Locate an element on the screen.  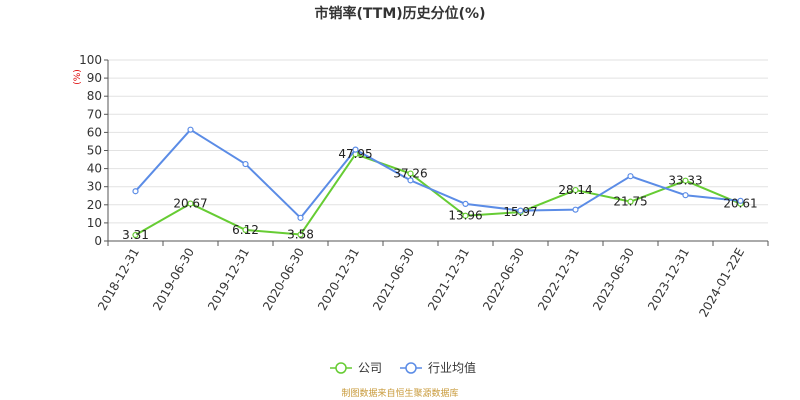
y-tick-label: 60 is located at coordinates (94, 132).